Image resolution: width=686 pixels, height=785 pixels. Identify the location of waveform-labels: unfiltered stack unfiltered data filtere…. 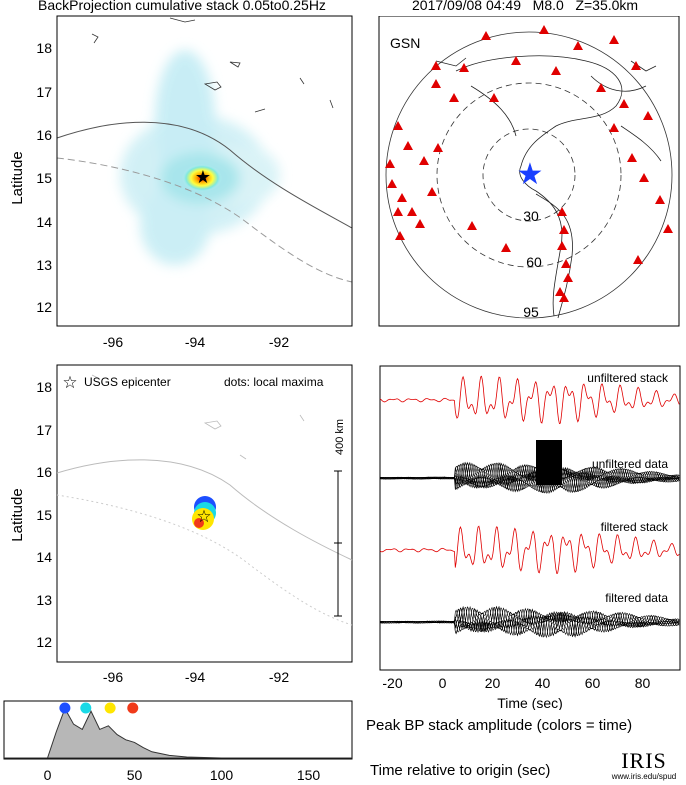
(628, 488).